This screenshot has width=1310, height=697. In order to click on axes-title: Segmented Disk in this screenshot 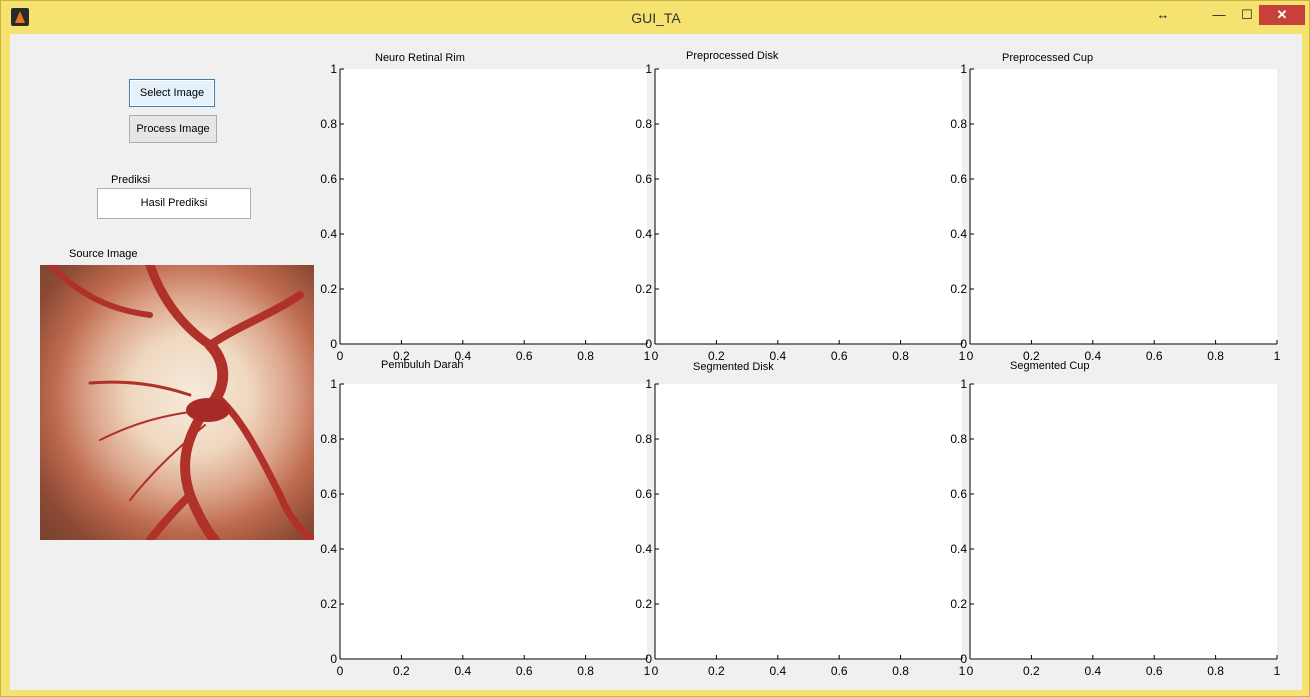, I will do `click(733, 367)`.